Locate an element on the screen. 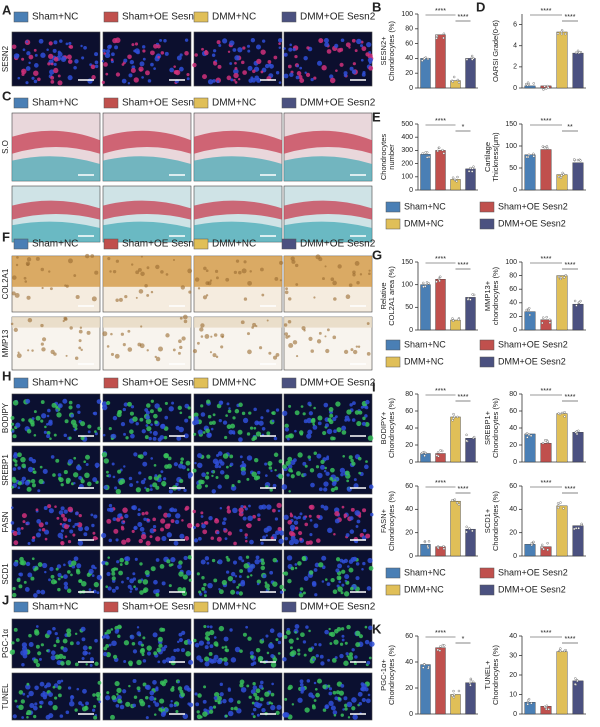  panel-letter: I is located at coordinates (374, 386).